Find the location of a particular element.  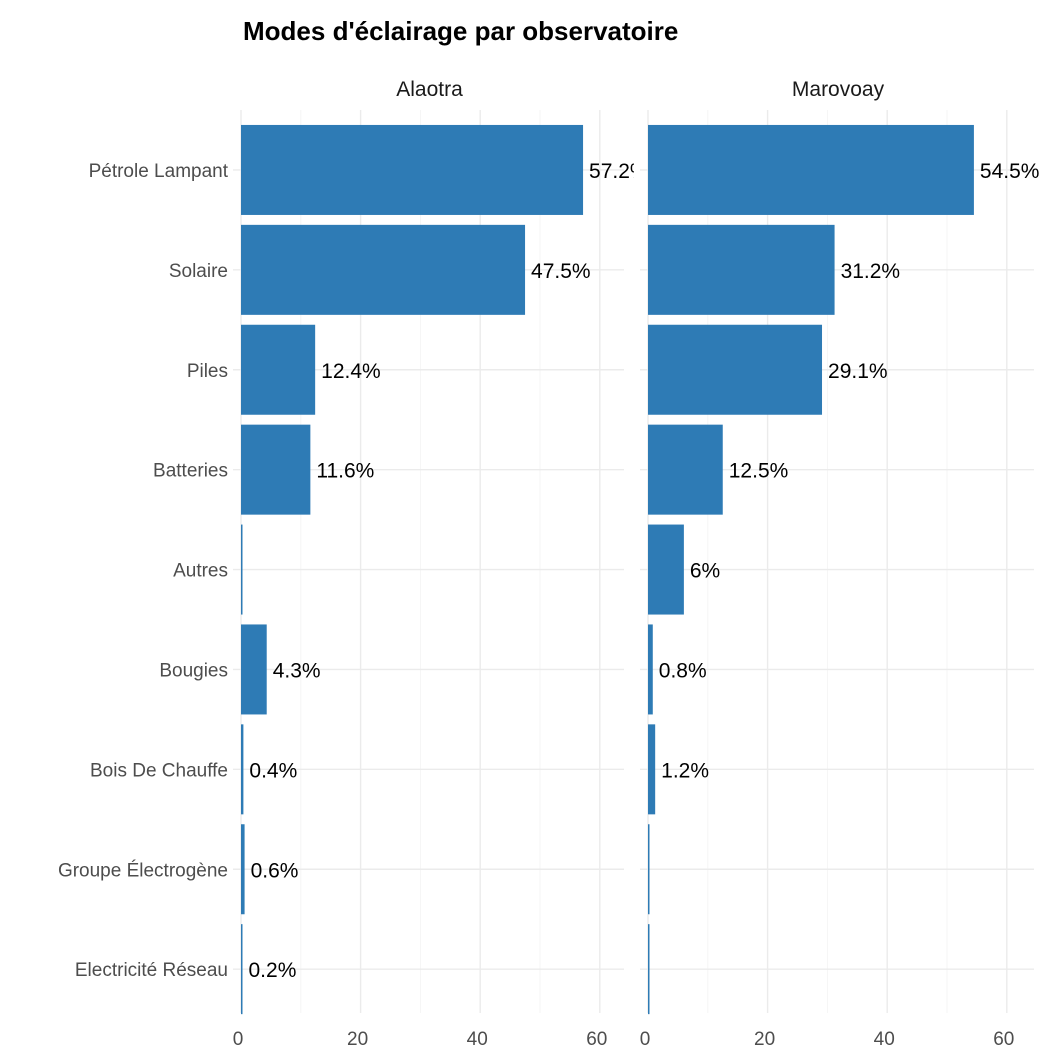

data-label: 29.1% is located at coordinates (858, 371).